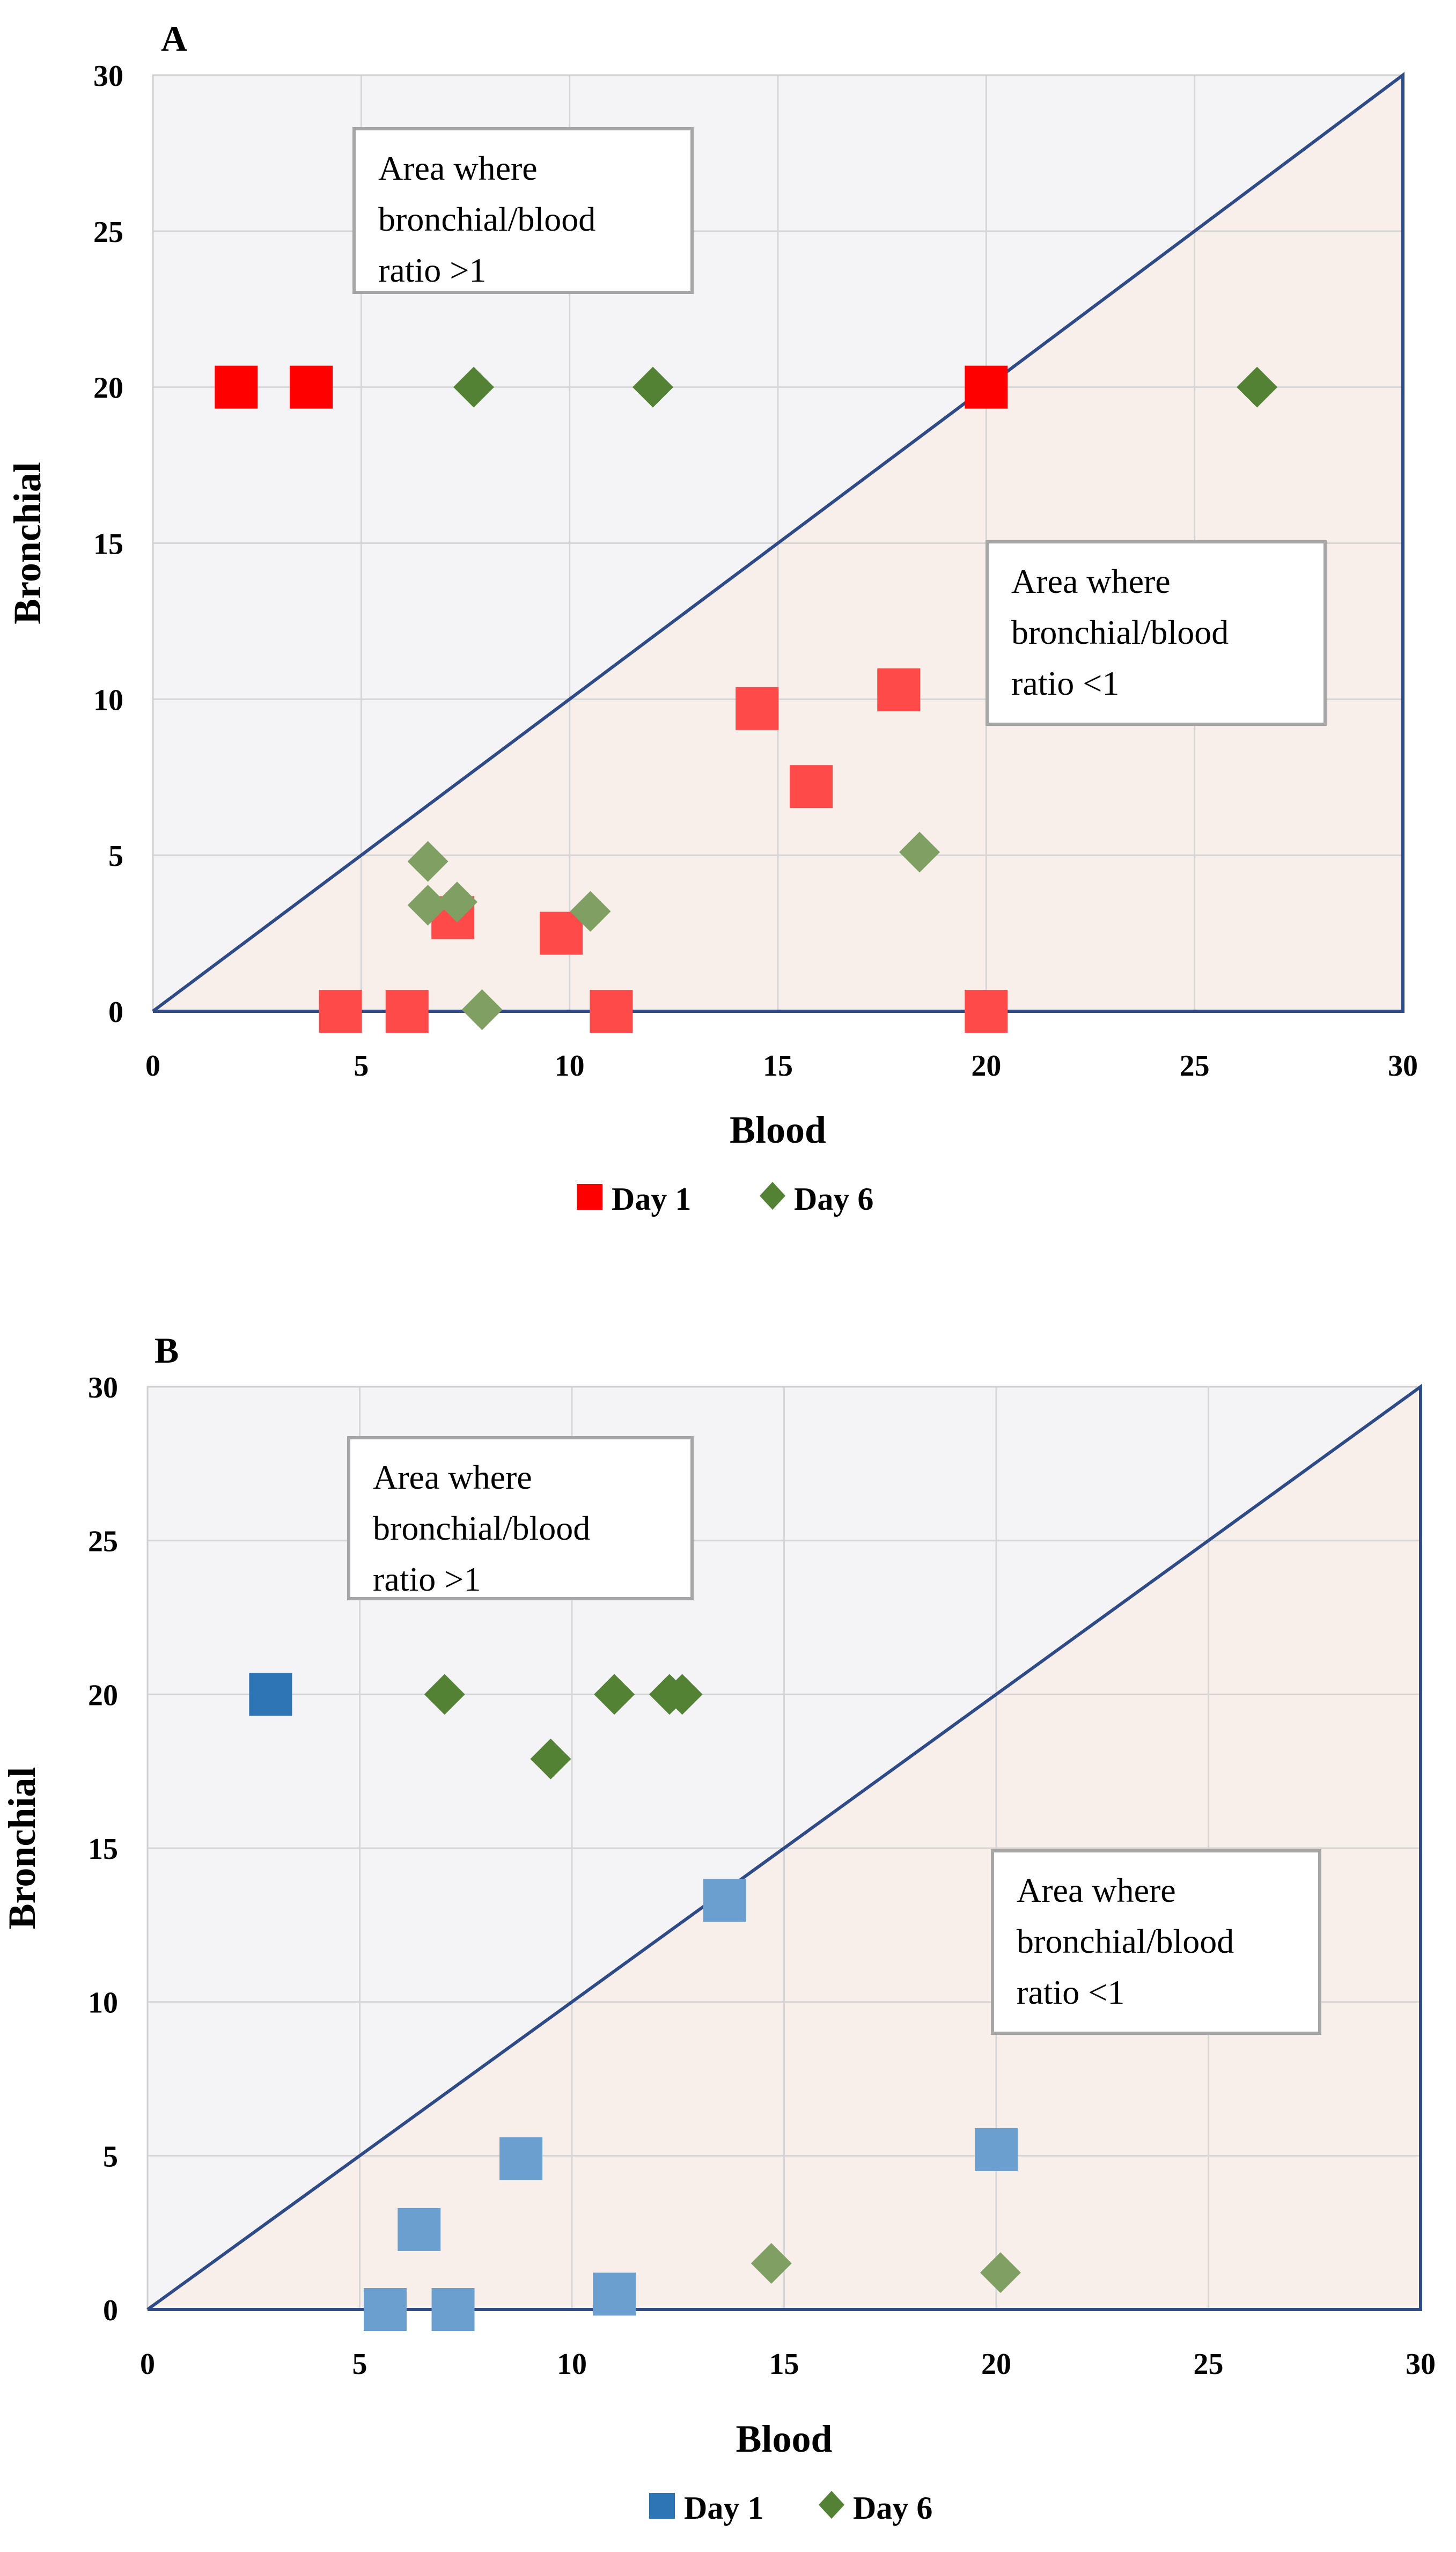  I want to click on y-tick-label: 15, so click(103, 1850).